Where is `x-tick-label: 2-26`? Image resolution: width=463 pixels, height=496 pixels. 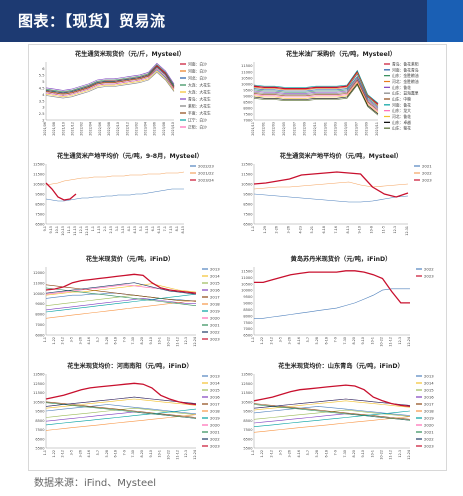 x-tick-label: 2-26 is located at coordinates (277, 229).